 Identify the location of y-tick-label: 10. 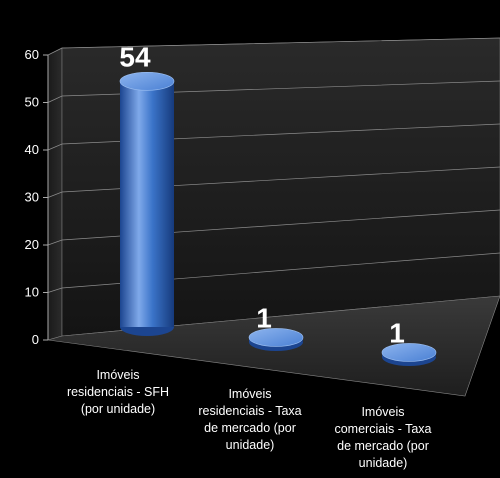
(32, 292).